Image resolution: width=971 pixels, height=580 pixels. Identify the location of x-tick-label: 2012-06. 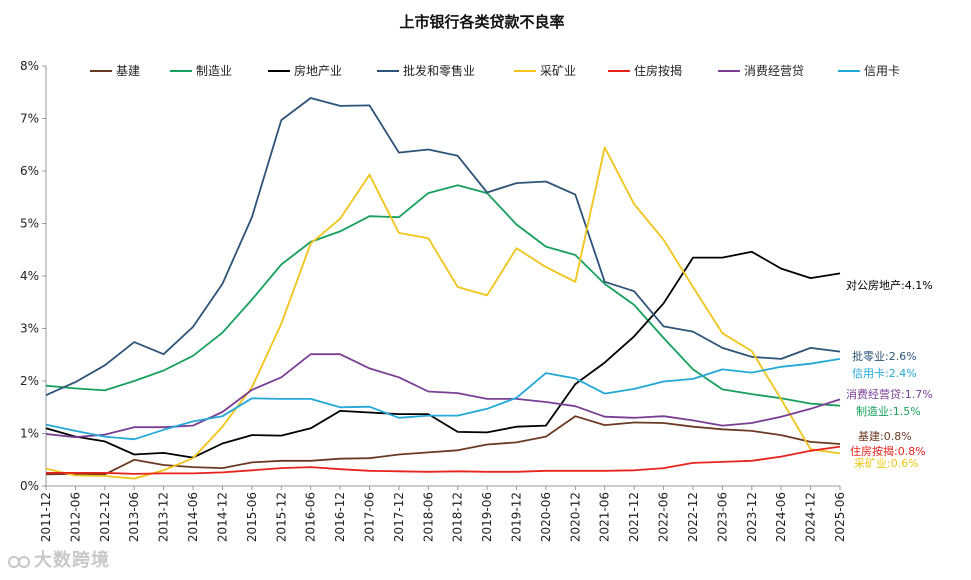
(75, 517).